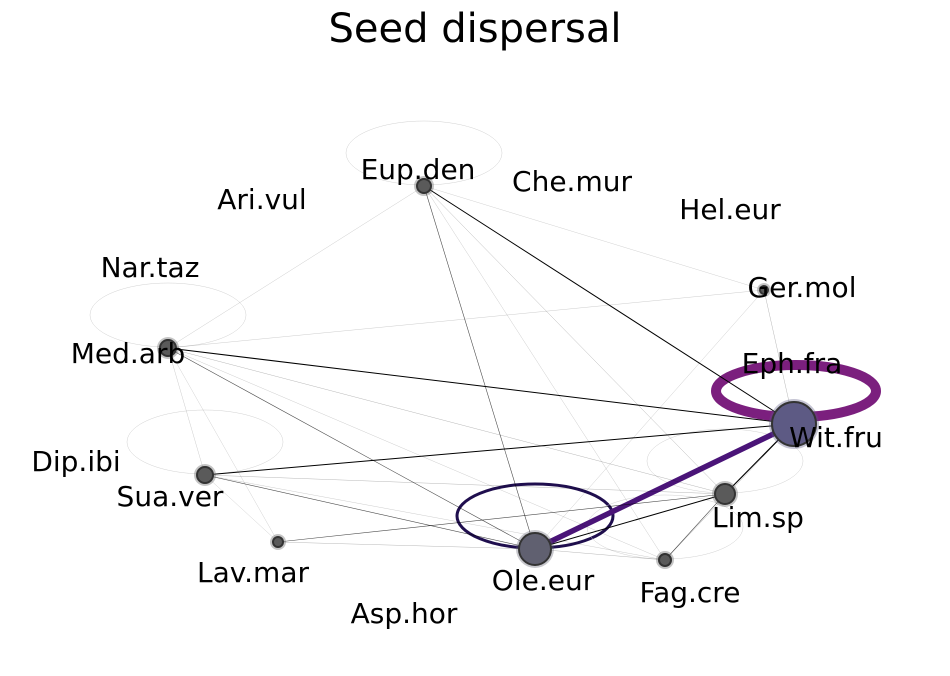 This screenshot has height=676, width=950. I want to click on node-label-fag: Fag.cre, so click(690, 592).